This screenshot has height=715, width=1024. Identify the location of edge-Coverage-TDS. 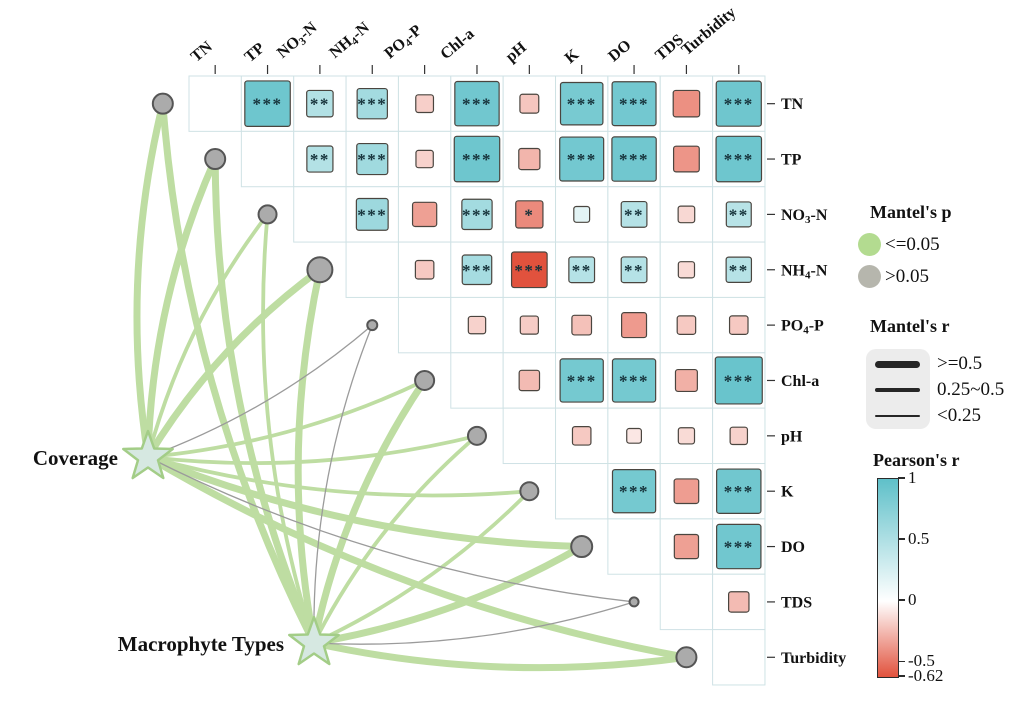
(391, 529).